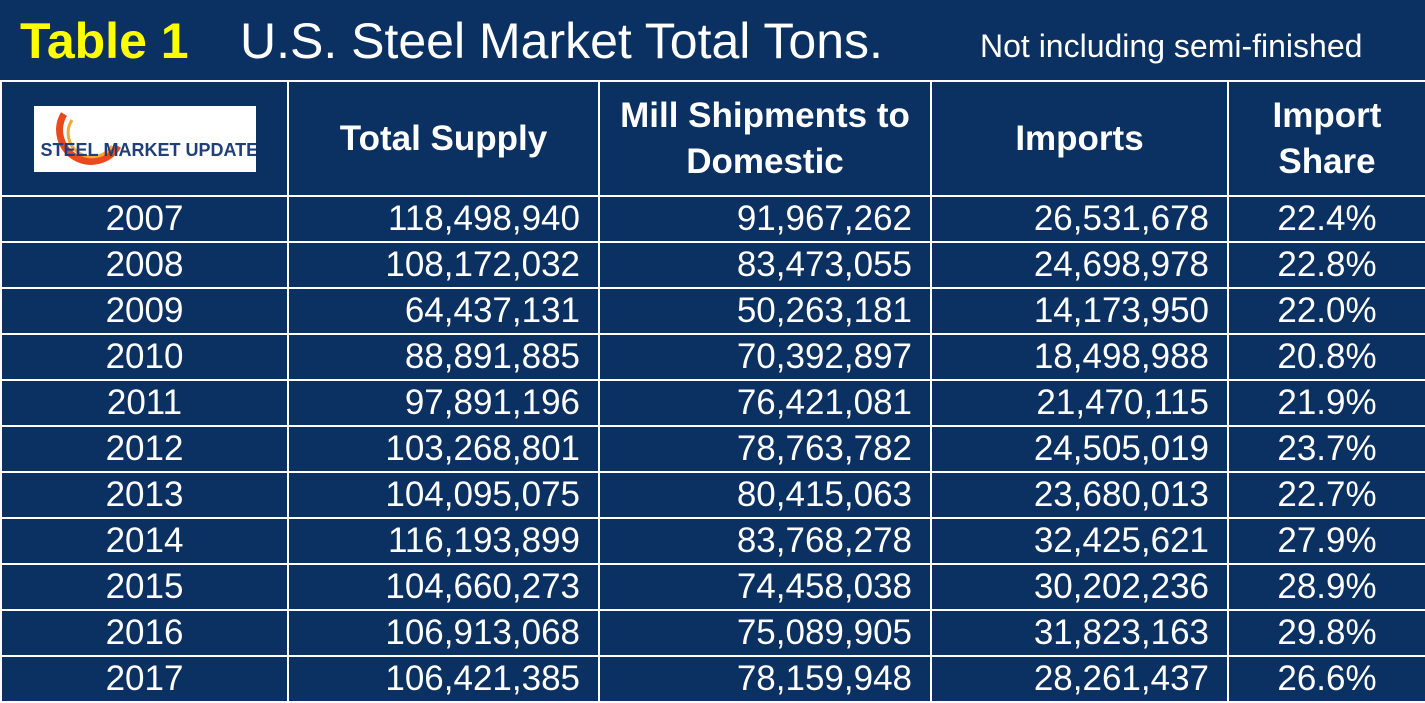 Image resolution: width=1425 pixels, height=703 pixels. Describe the element at coordinates (144, 403) in the screenshot. I see `cell-year: 2011` at that location.